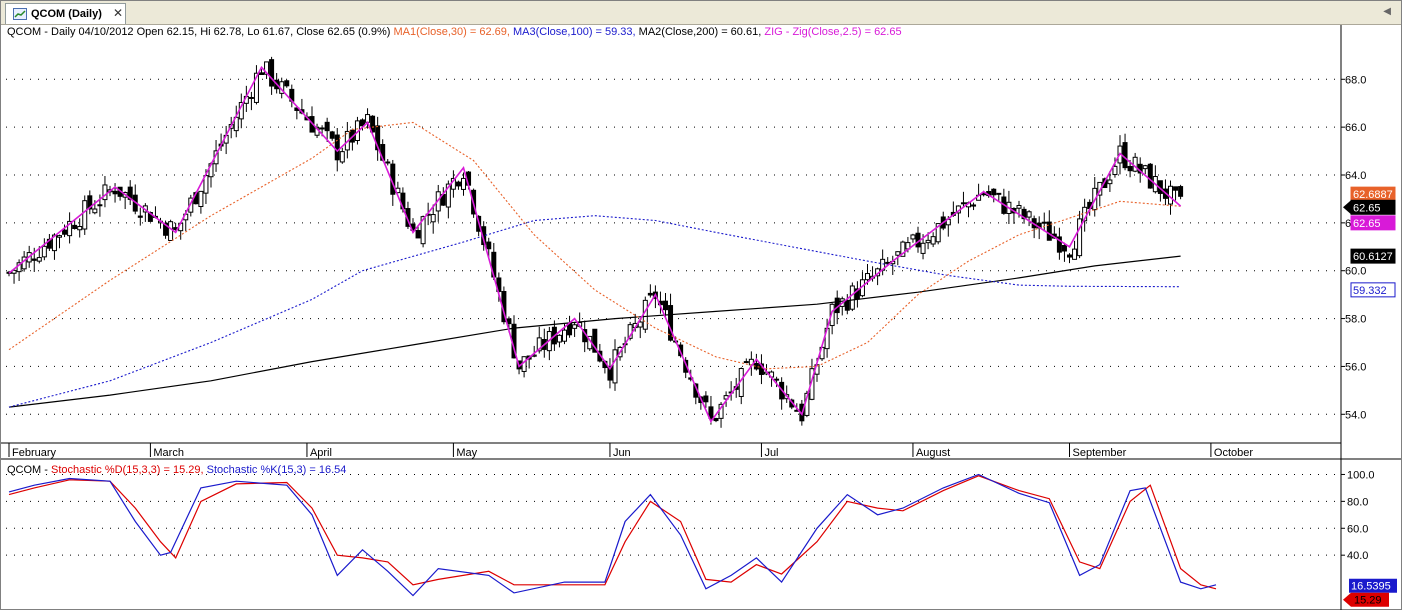 The height and width of the screenshot is (610, 1402). What do you see at coordinates (1355, 320) in the screenshot?
I see `price-tick-label: 58.0` at bounding box center [1355, 320].